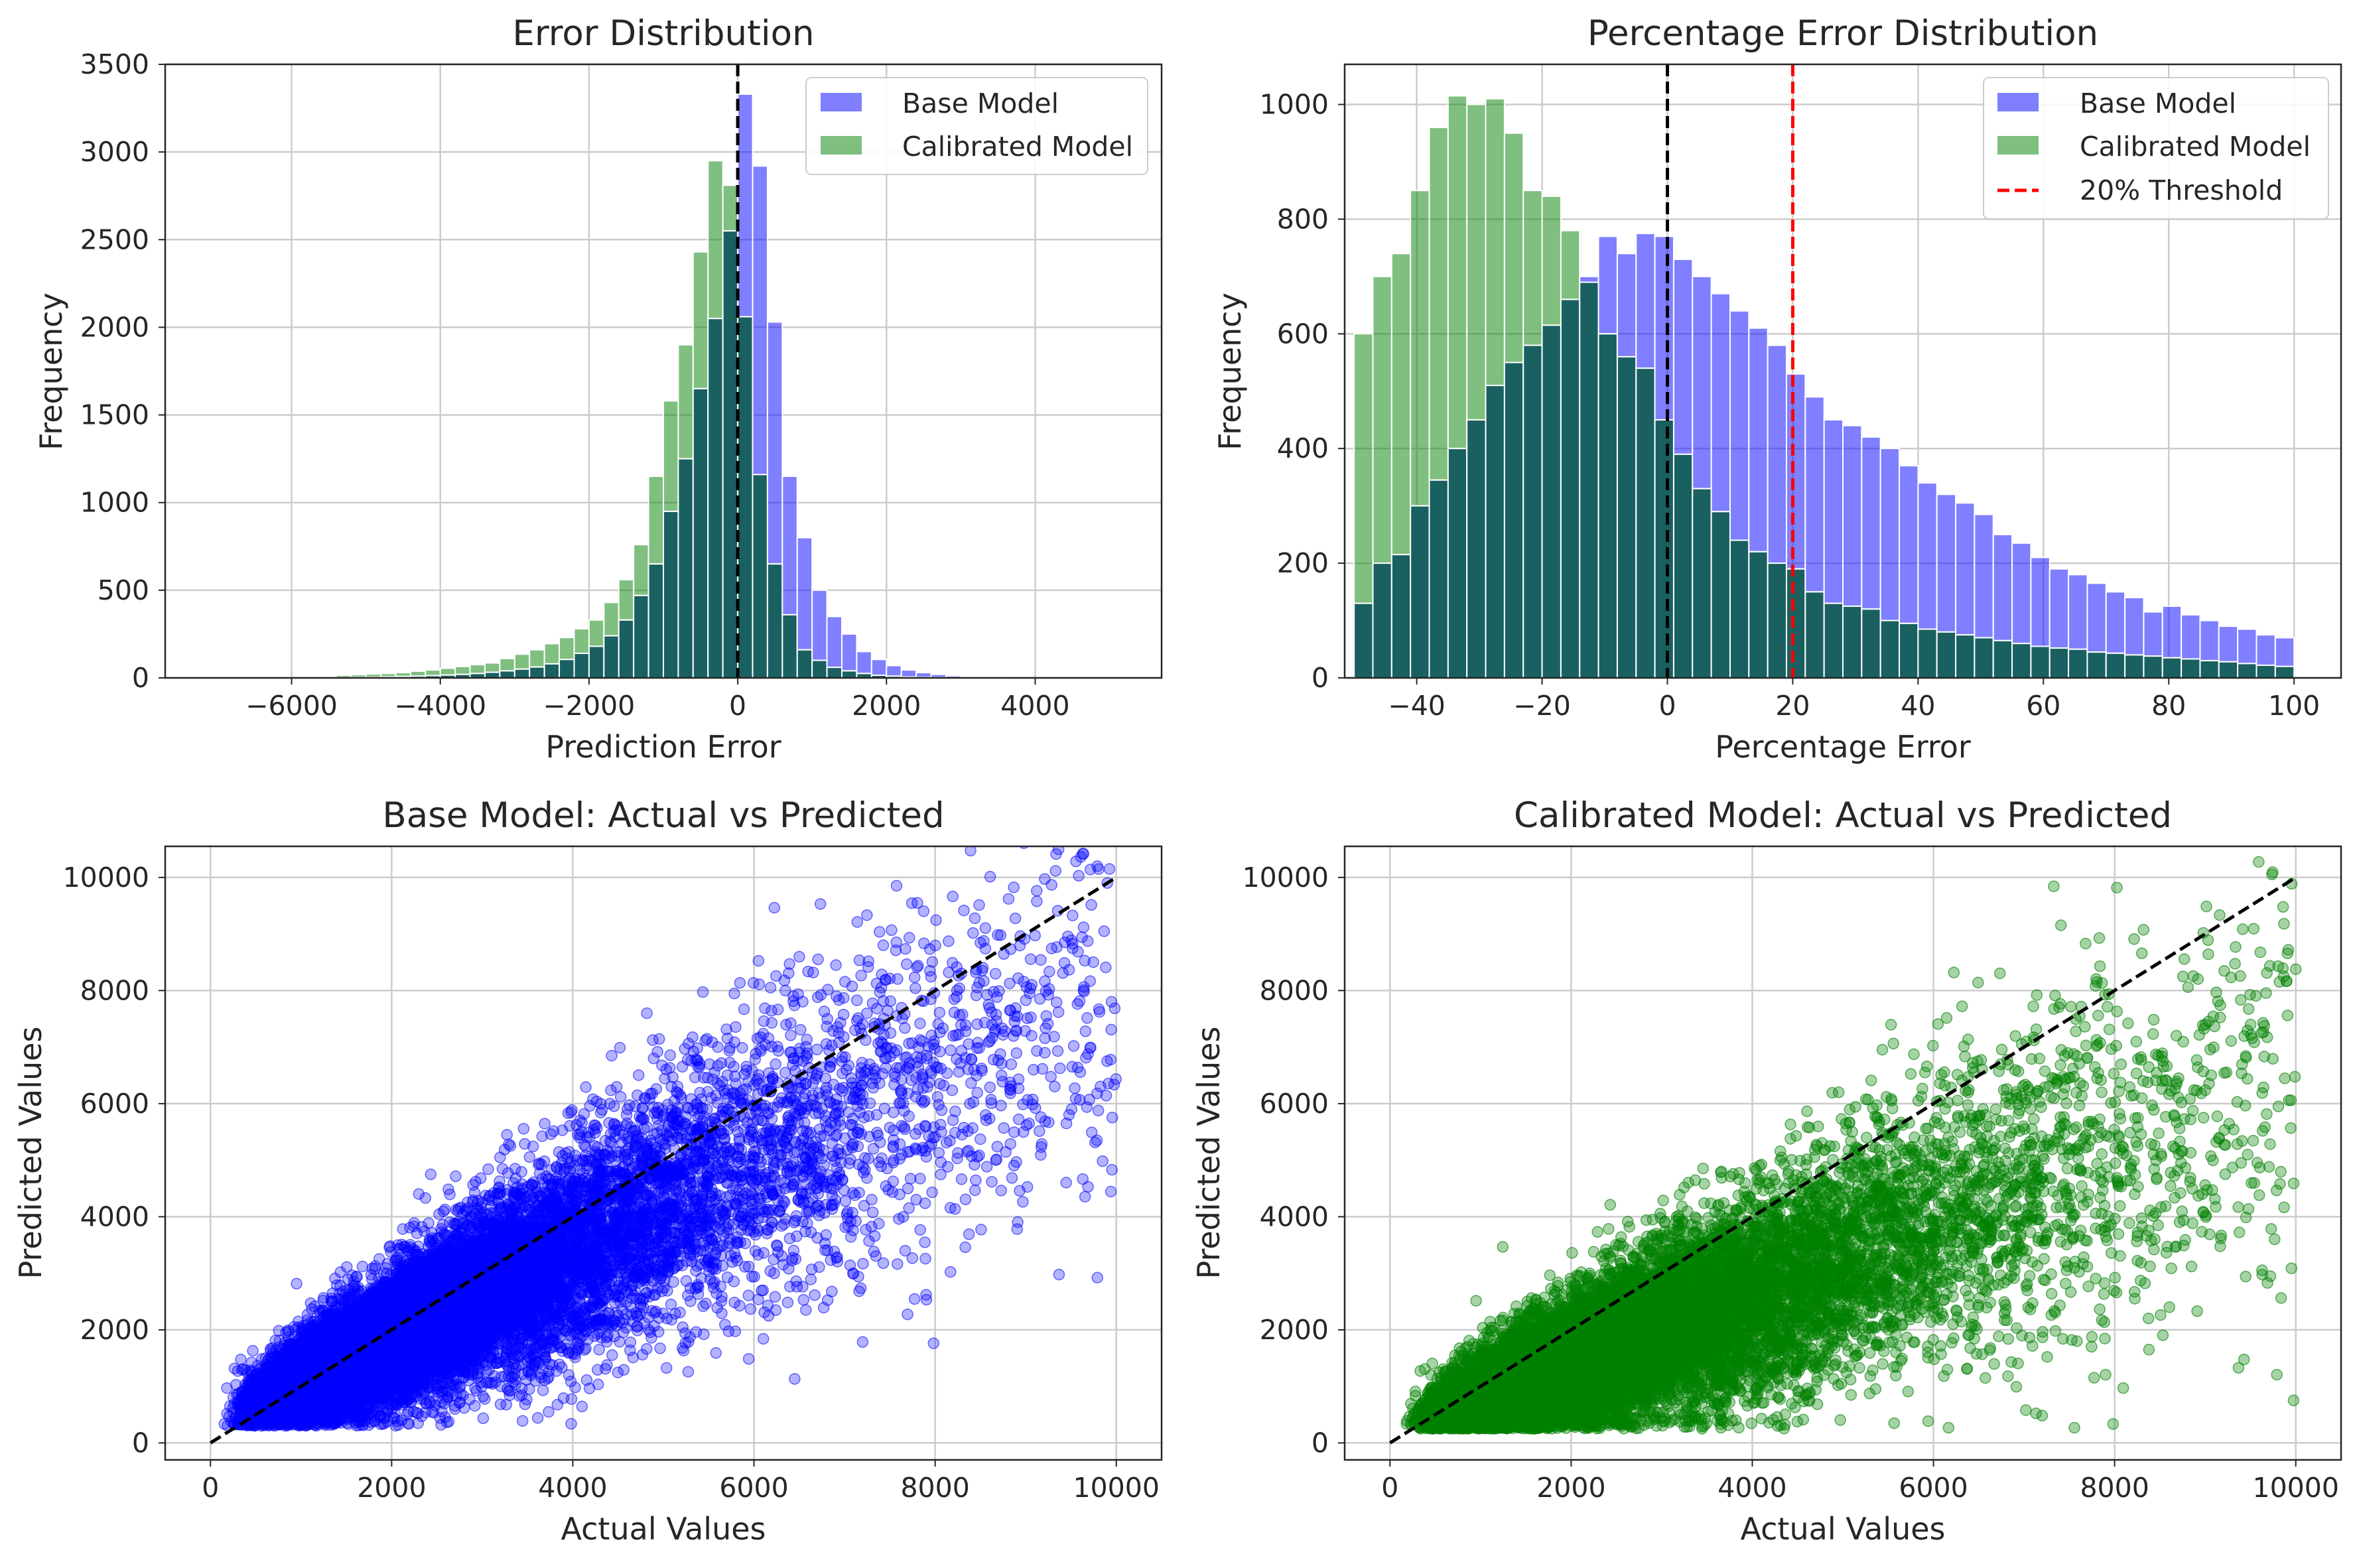 This screenshot has width=2357, height=1568. I want to click on y-tick-label: 500, so click(123, 590).